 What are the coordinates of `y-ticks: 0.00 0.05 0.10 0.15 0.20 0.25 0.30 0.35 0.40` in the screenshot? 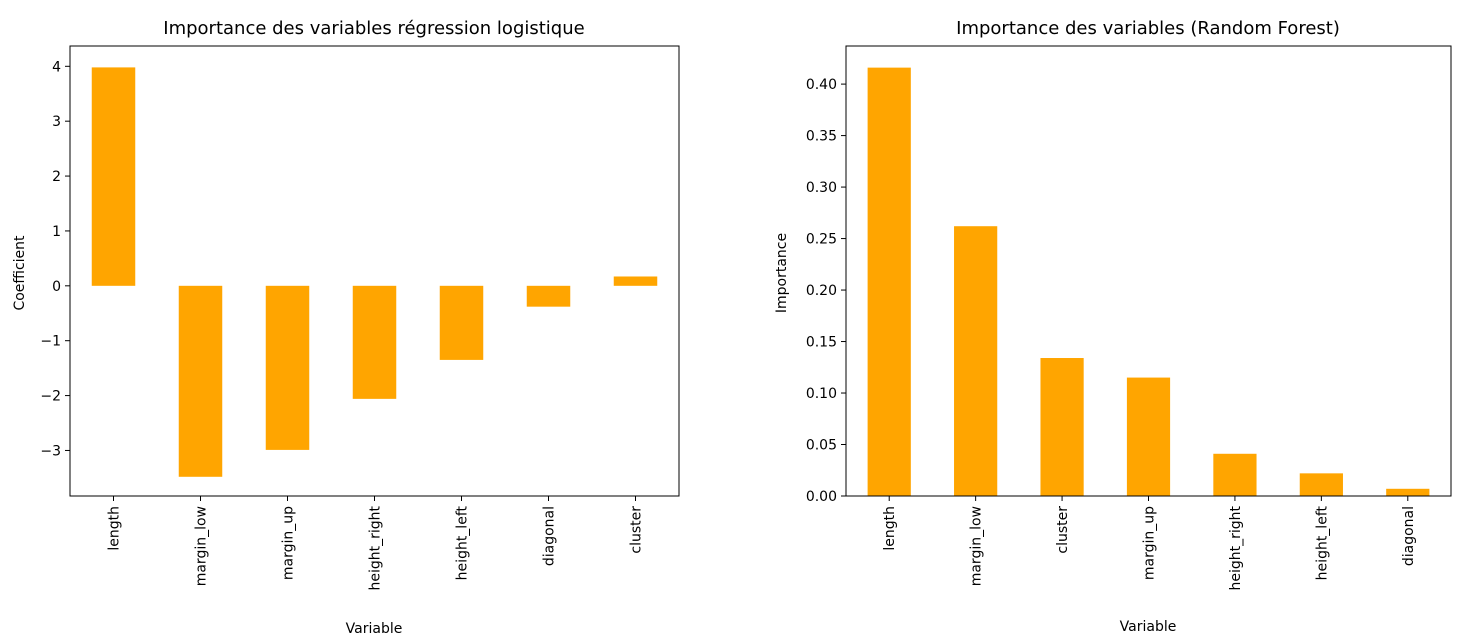 It's located at (826, 291).